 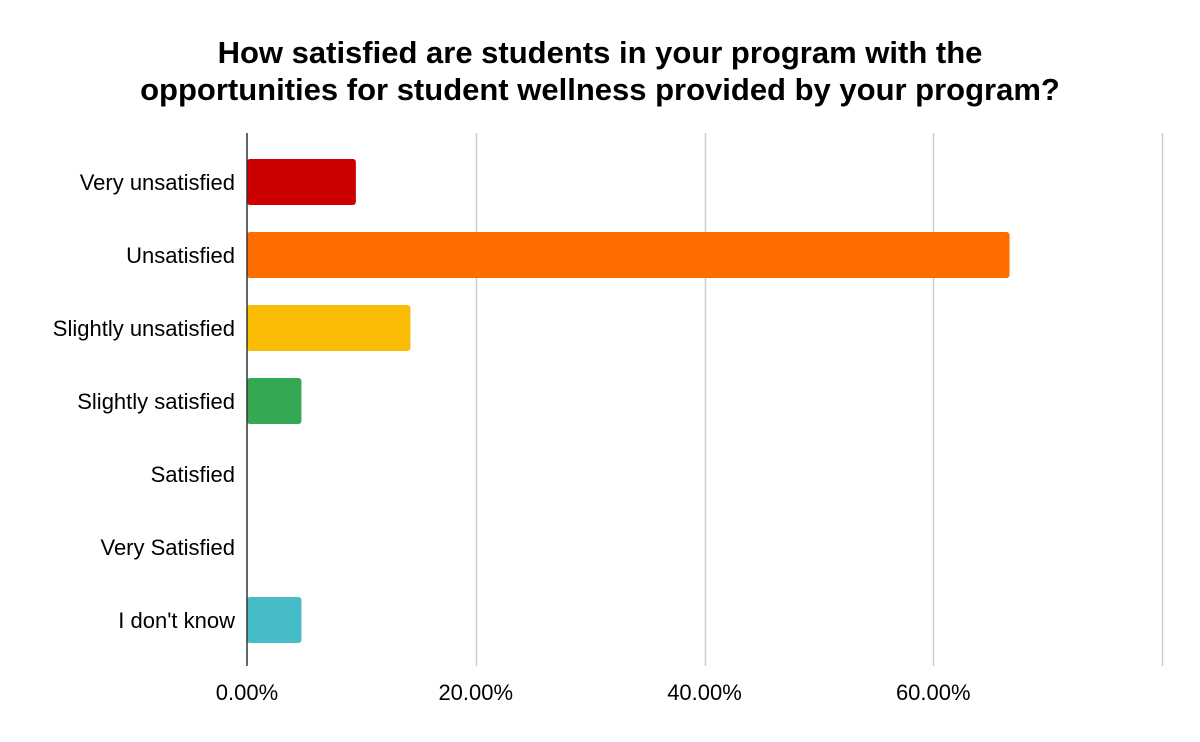 I want to click on y-tick-label: Very unsatisfied, so click(x=157, y=182).